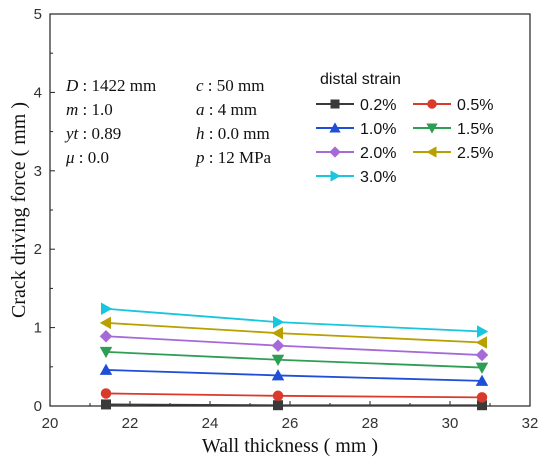 The height and width of the screenshot is (470, 550). What do you see at coordinates (233, 121) in the screenshot?
I see `annotation-column-right: c : 50 mm a : 4 mm h : 0.0 mm p : 12 MPa` at bounding box center [233, 121].